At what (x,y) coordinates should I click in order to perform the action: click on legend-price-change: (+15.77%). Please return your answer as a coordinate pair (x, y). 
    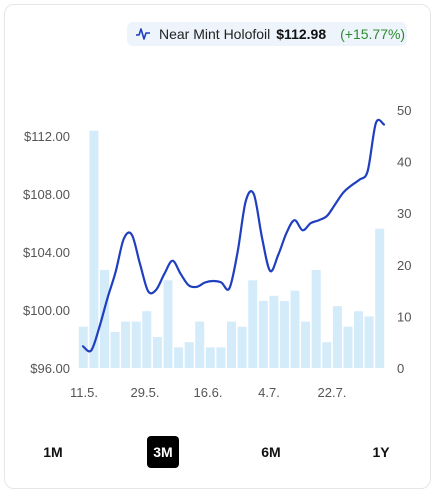
    Looking at the image, I should click on (373, 34).